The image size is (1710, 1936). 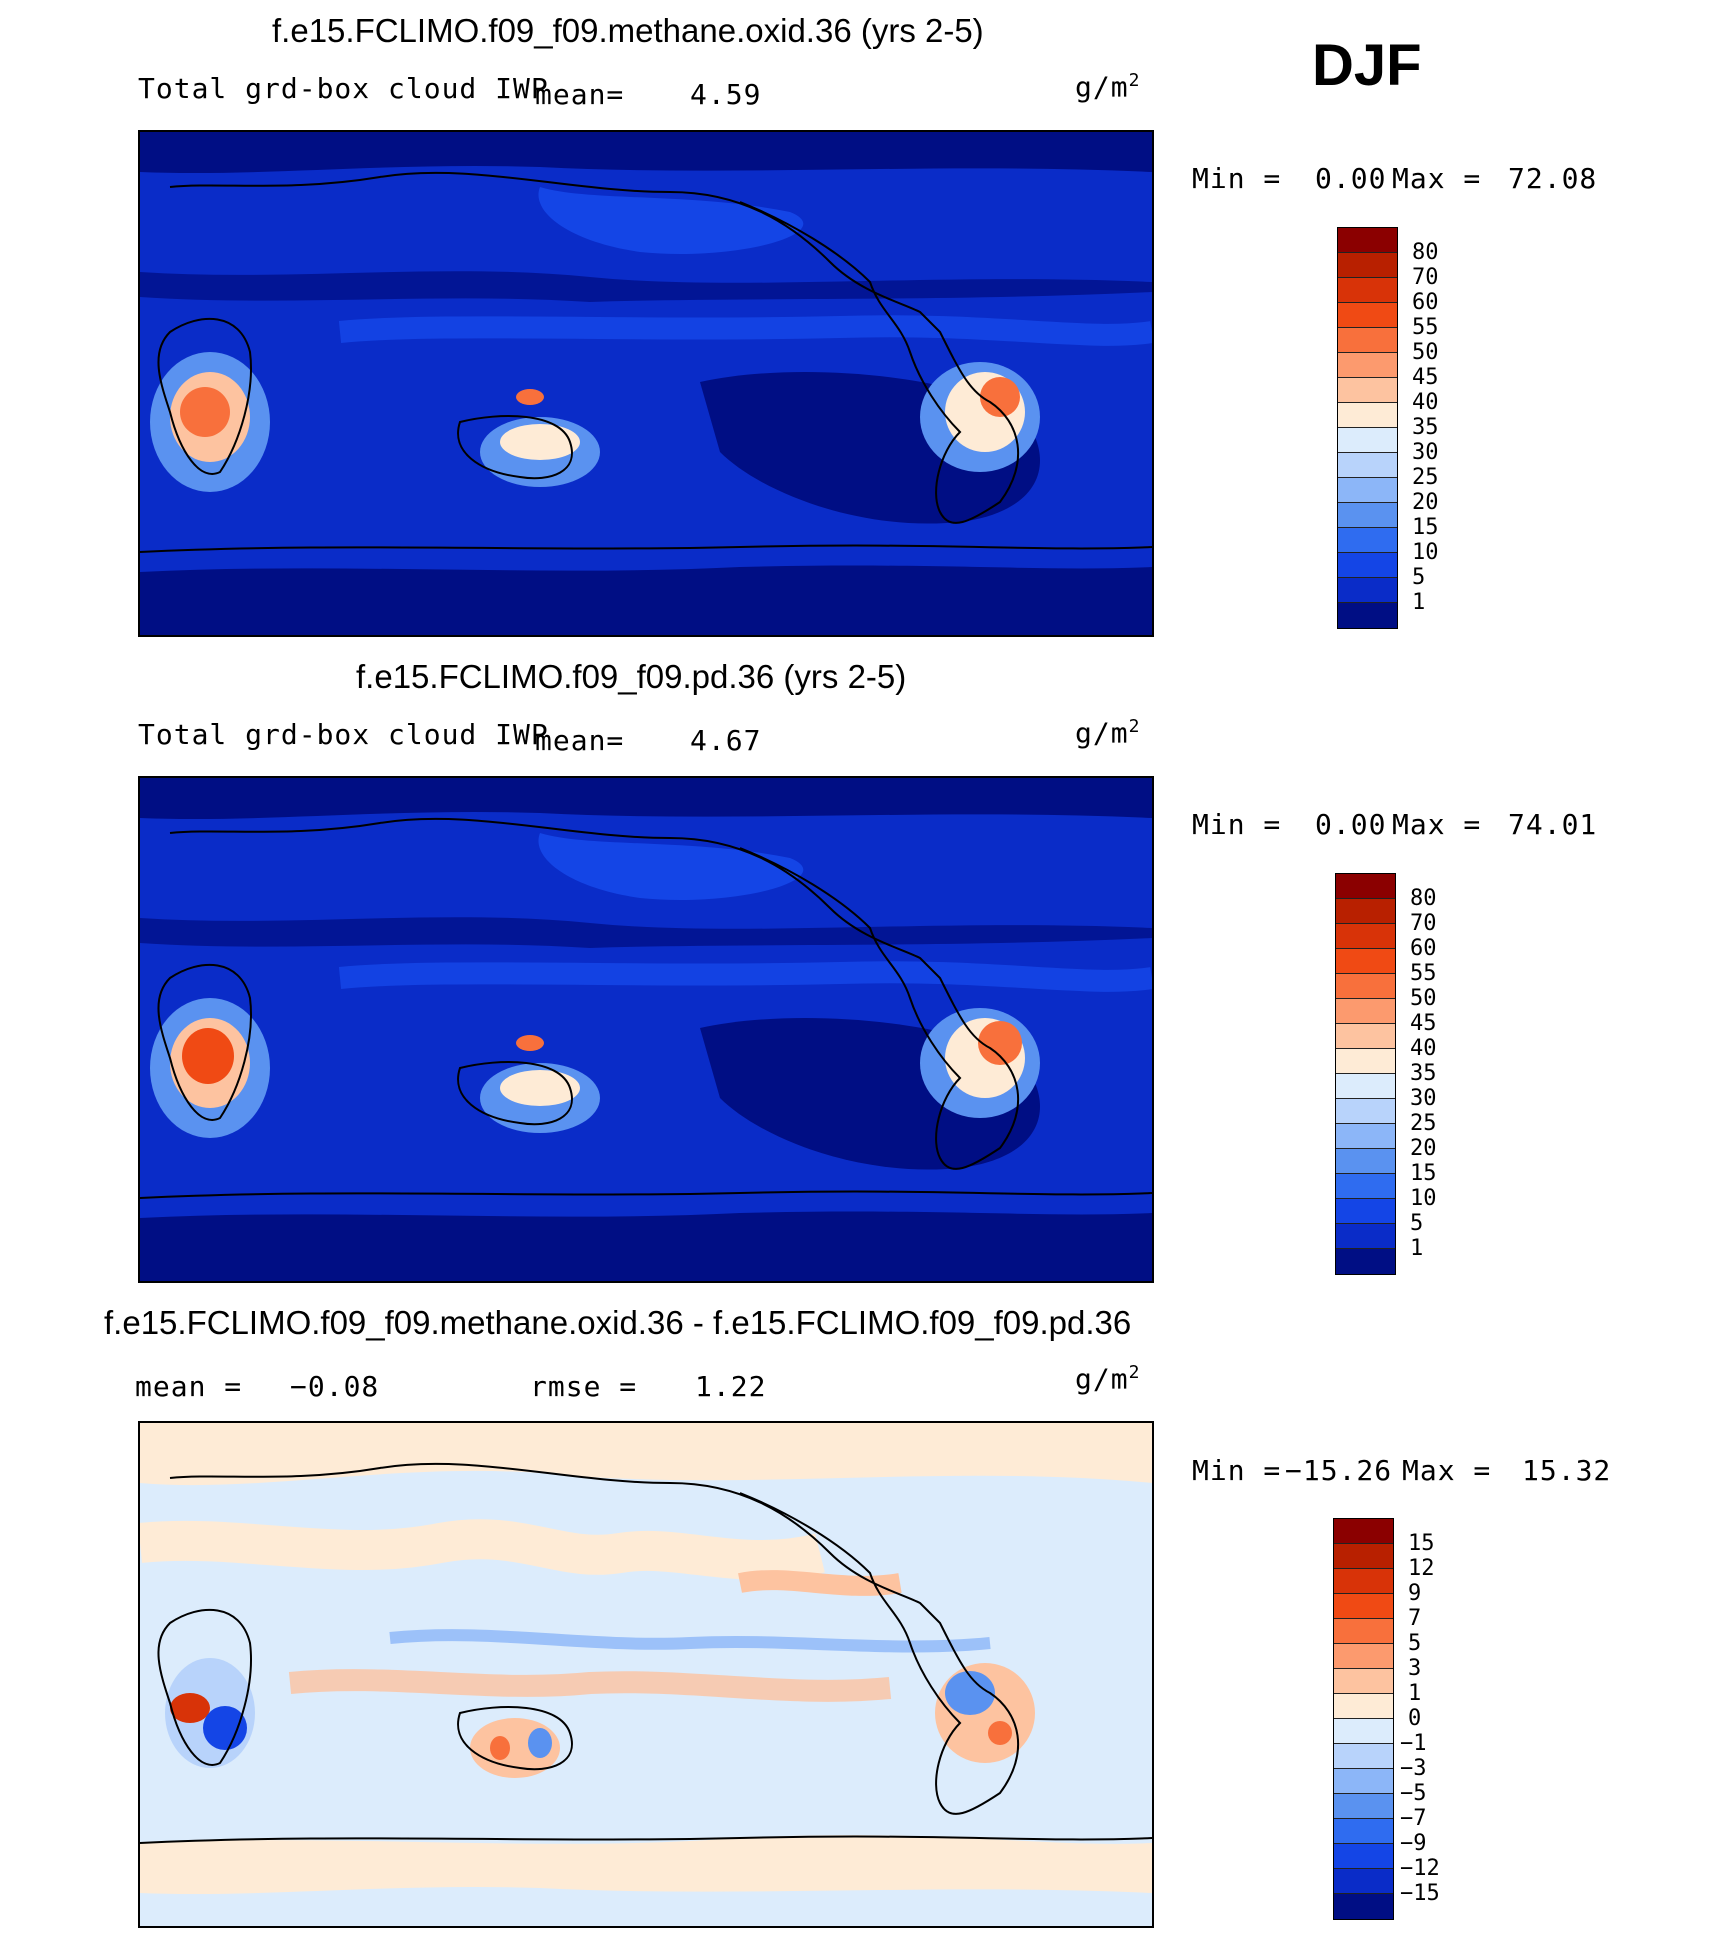 What do you see at coordinates (1423, 948) in the screenshot?
I see `colorbar-tick-label: 60` at bounding box center [1423, 948].